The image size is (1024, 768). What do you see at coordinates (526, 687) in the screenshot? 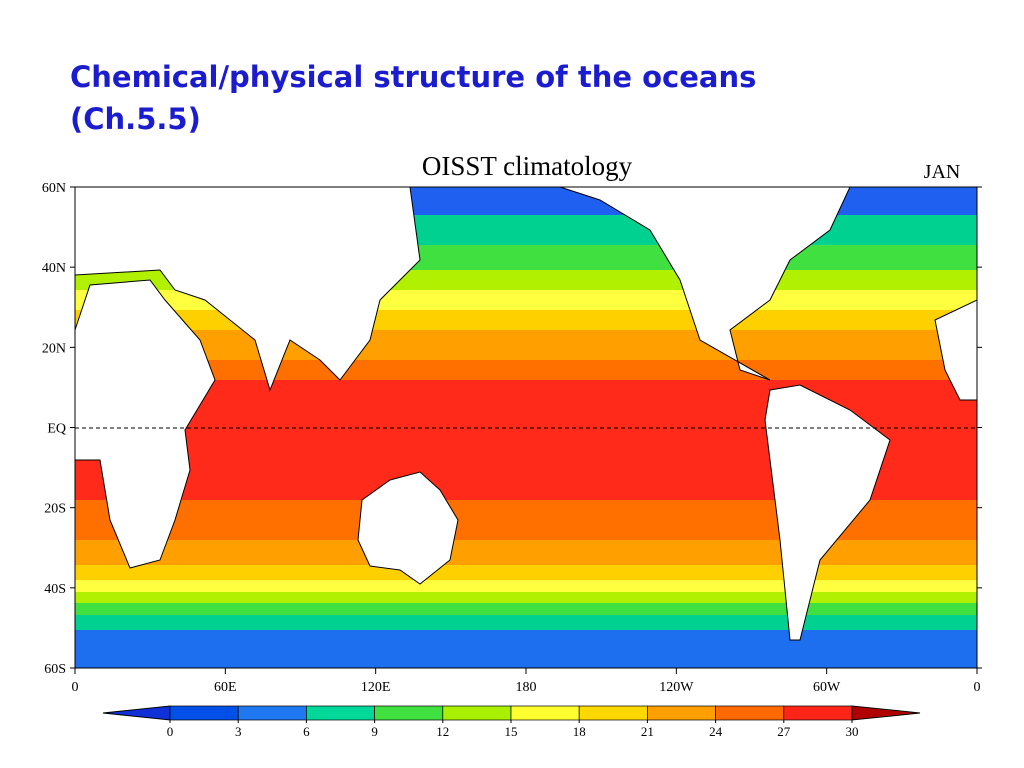
I see `lon-label: 180` at bounding box center [526, 687].